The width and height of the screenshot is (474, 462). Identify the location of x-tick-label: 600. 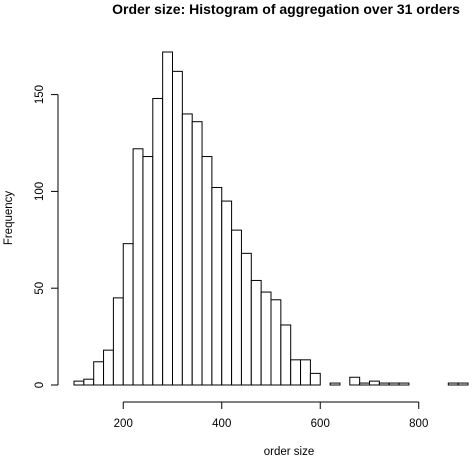
(320, 424).